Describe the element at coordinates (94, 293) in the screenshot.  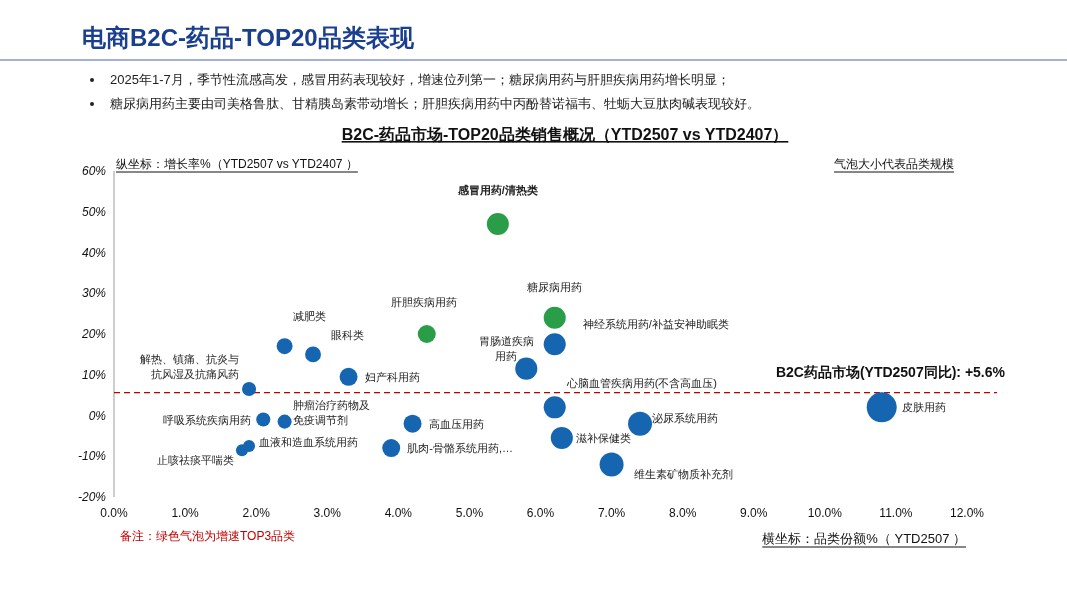
I see `y-tick-label: 30%` at that location.